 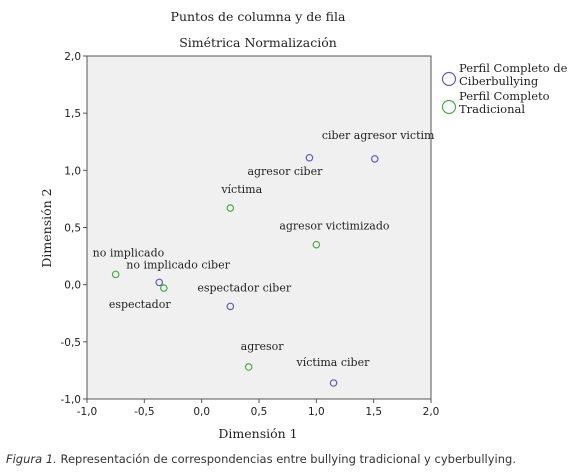 What do you see at coordinates (129, 252) in the screenshot?
I see `data-label: no implicado` at bounding box center [129, 252].